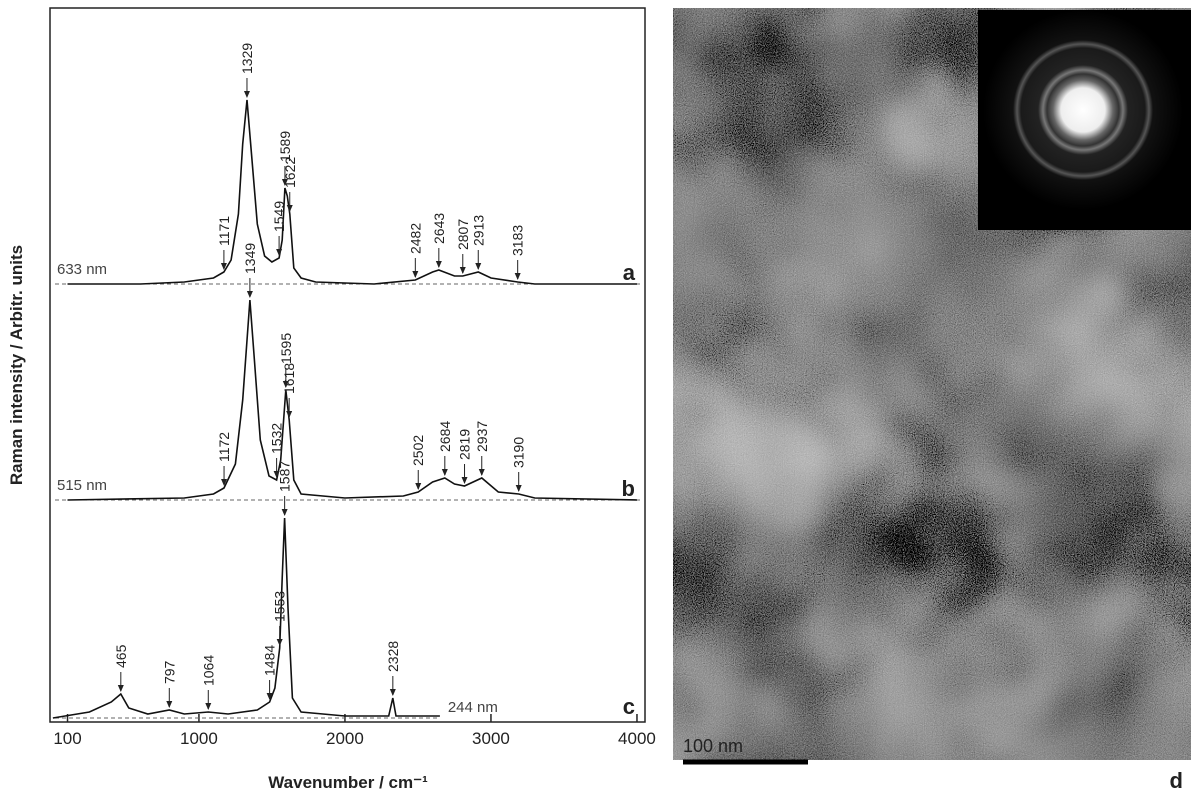 This screenshot has width=1191, height=803. I want to click on peak-label: 1618, so click(289, 378).